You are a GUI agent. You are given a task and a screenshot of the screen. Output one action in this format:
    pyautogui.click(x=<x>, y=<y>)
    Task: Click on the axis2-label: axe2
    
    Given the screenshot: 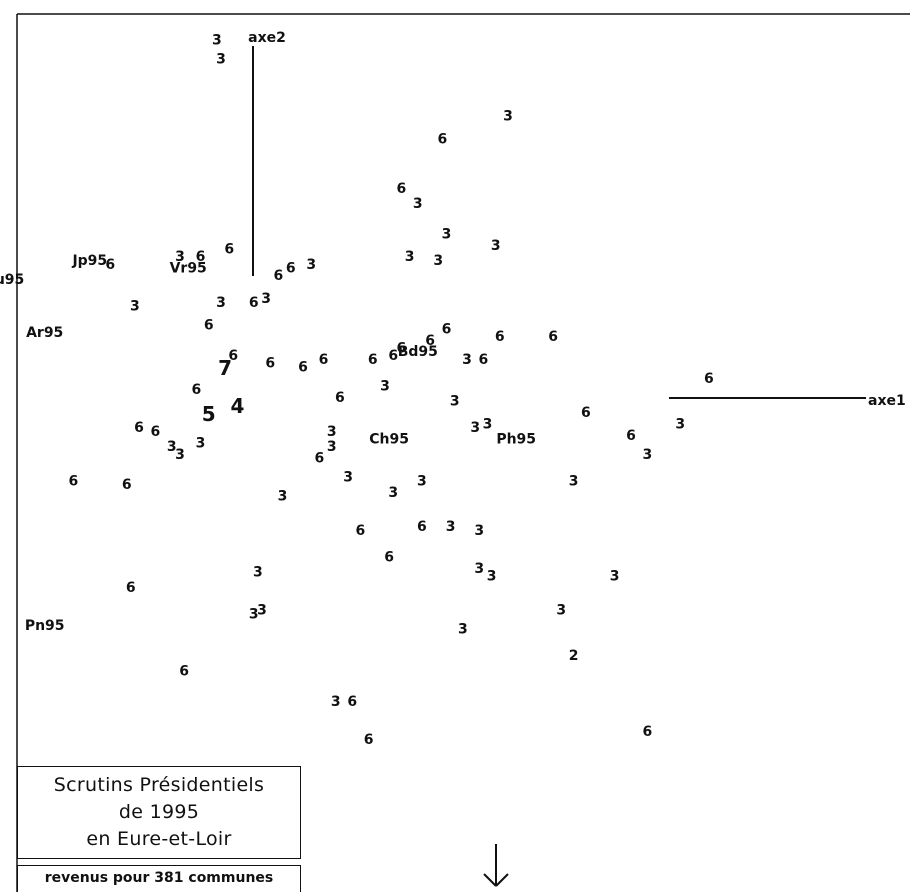 What is the action you would take?
    pyautogui.click(x=267, y=38)
    